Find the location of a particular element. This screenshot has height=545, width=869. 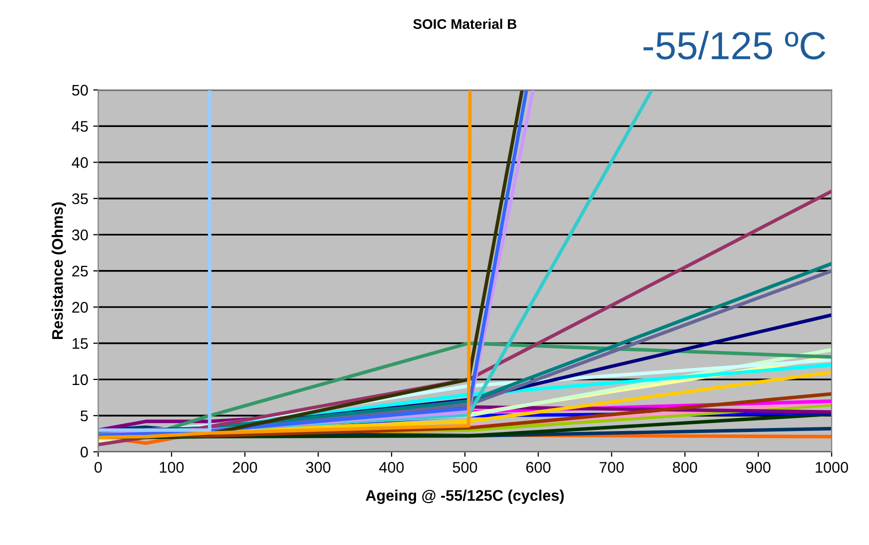

y-tick-label: 5 is located at coordinates (84, 416).